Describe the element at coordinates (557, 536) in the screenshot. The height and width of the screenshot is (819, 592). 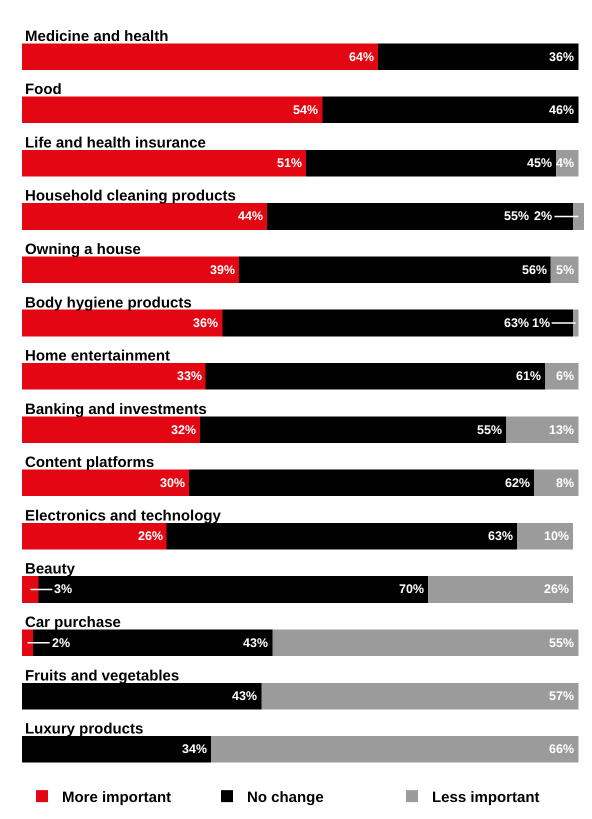
I see `data-label: 10%` at that location.